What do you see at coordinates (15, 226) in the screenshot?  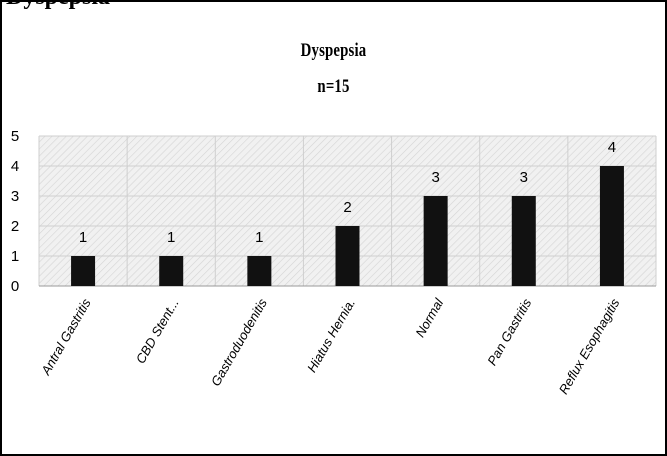 I see `y-tick-label: 2` at bounding box center [15, 226].